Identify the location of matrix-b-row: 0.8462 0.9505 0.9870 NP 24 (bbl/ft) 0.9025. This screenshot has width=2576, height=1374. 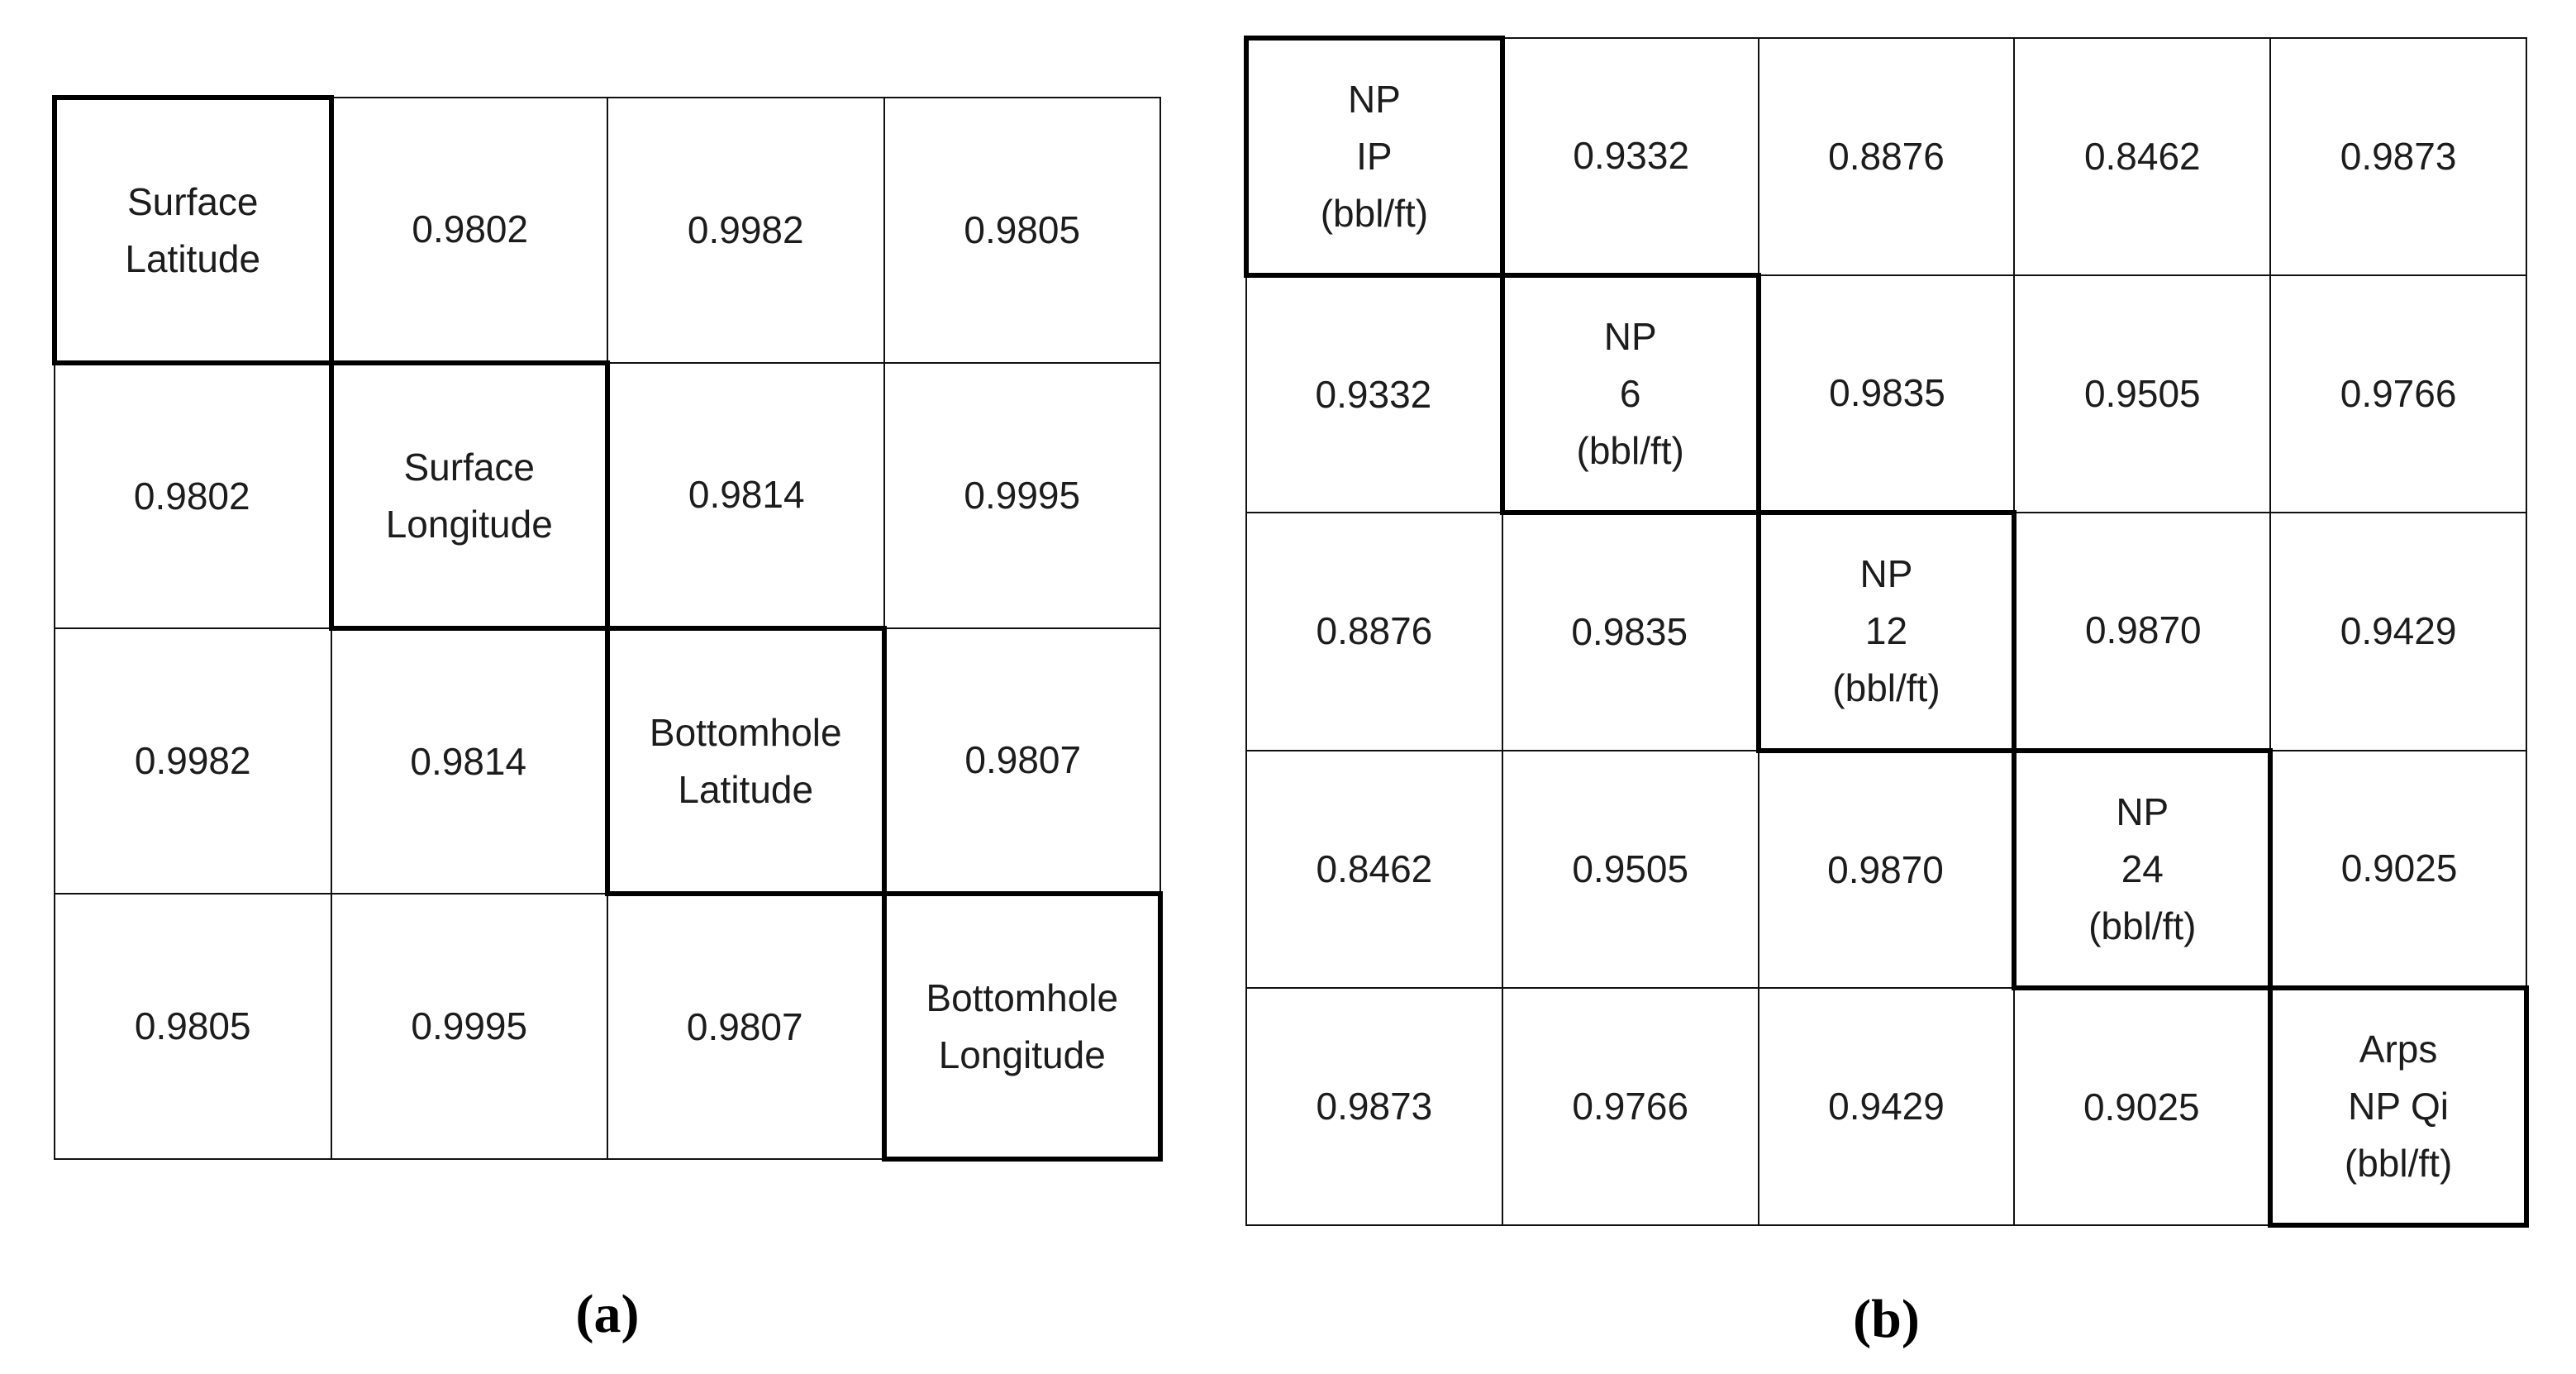
(1886, 868).